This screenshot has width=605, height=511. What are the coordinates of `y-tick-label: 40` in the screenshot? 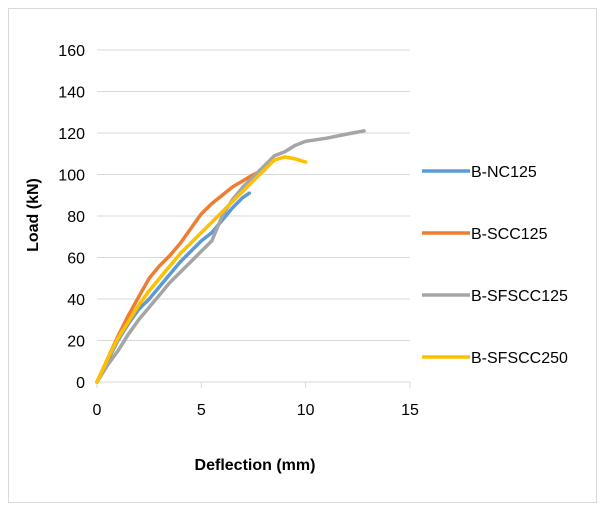 It's located at (76, 300).